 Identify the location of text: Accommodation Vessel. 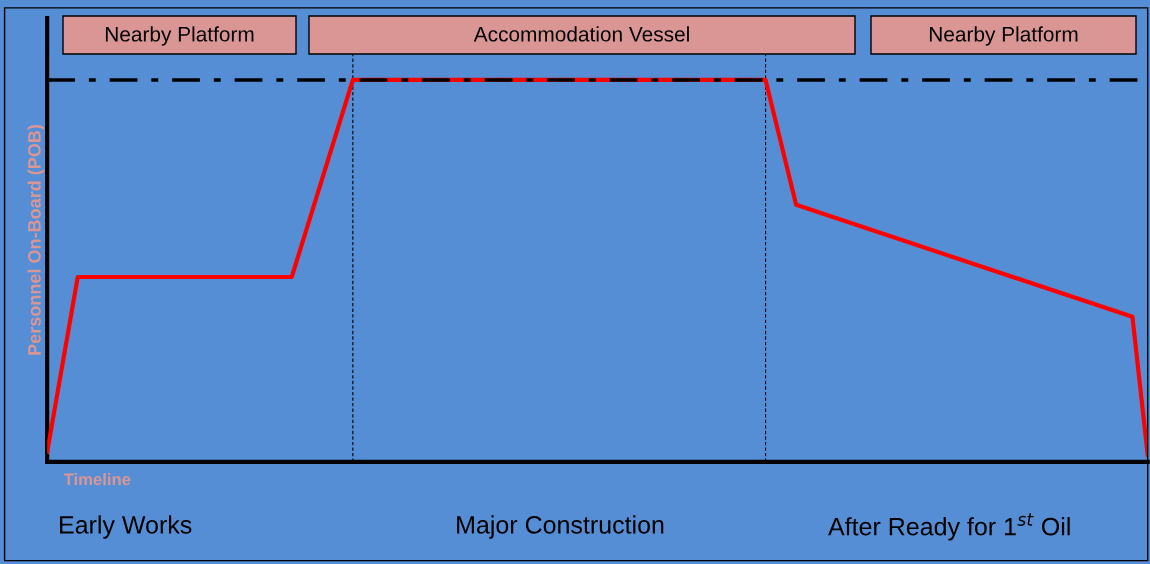
(581, 34).